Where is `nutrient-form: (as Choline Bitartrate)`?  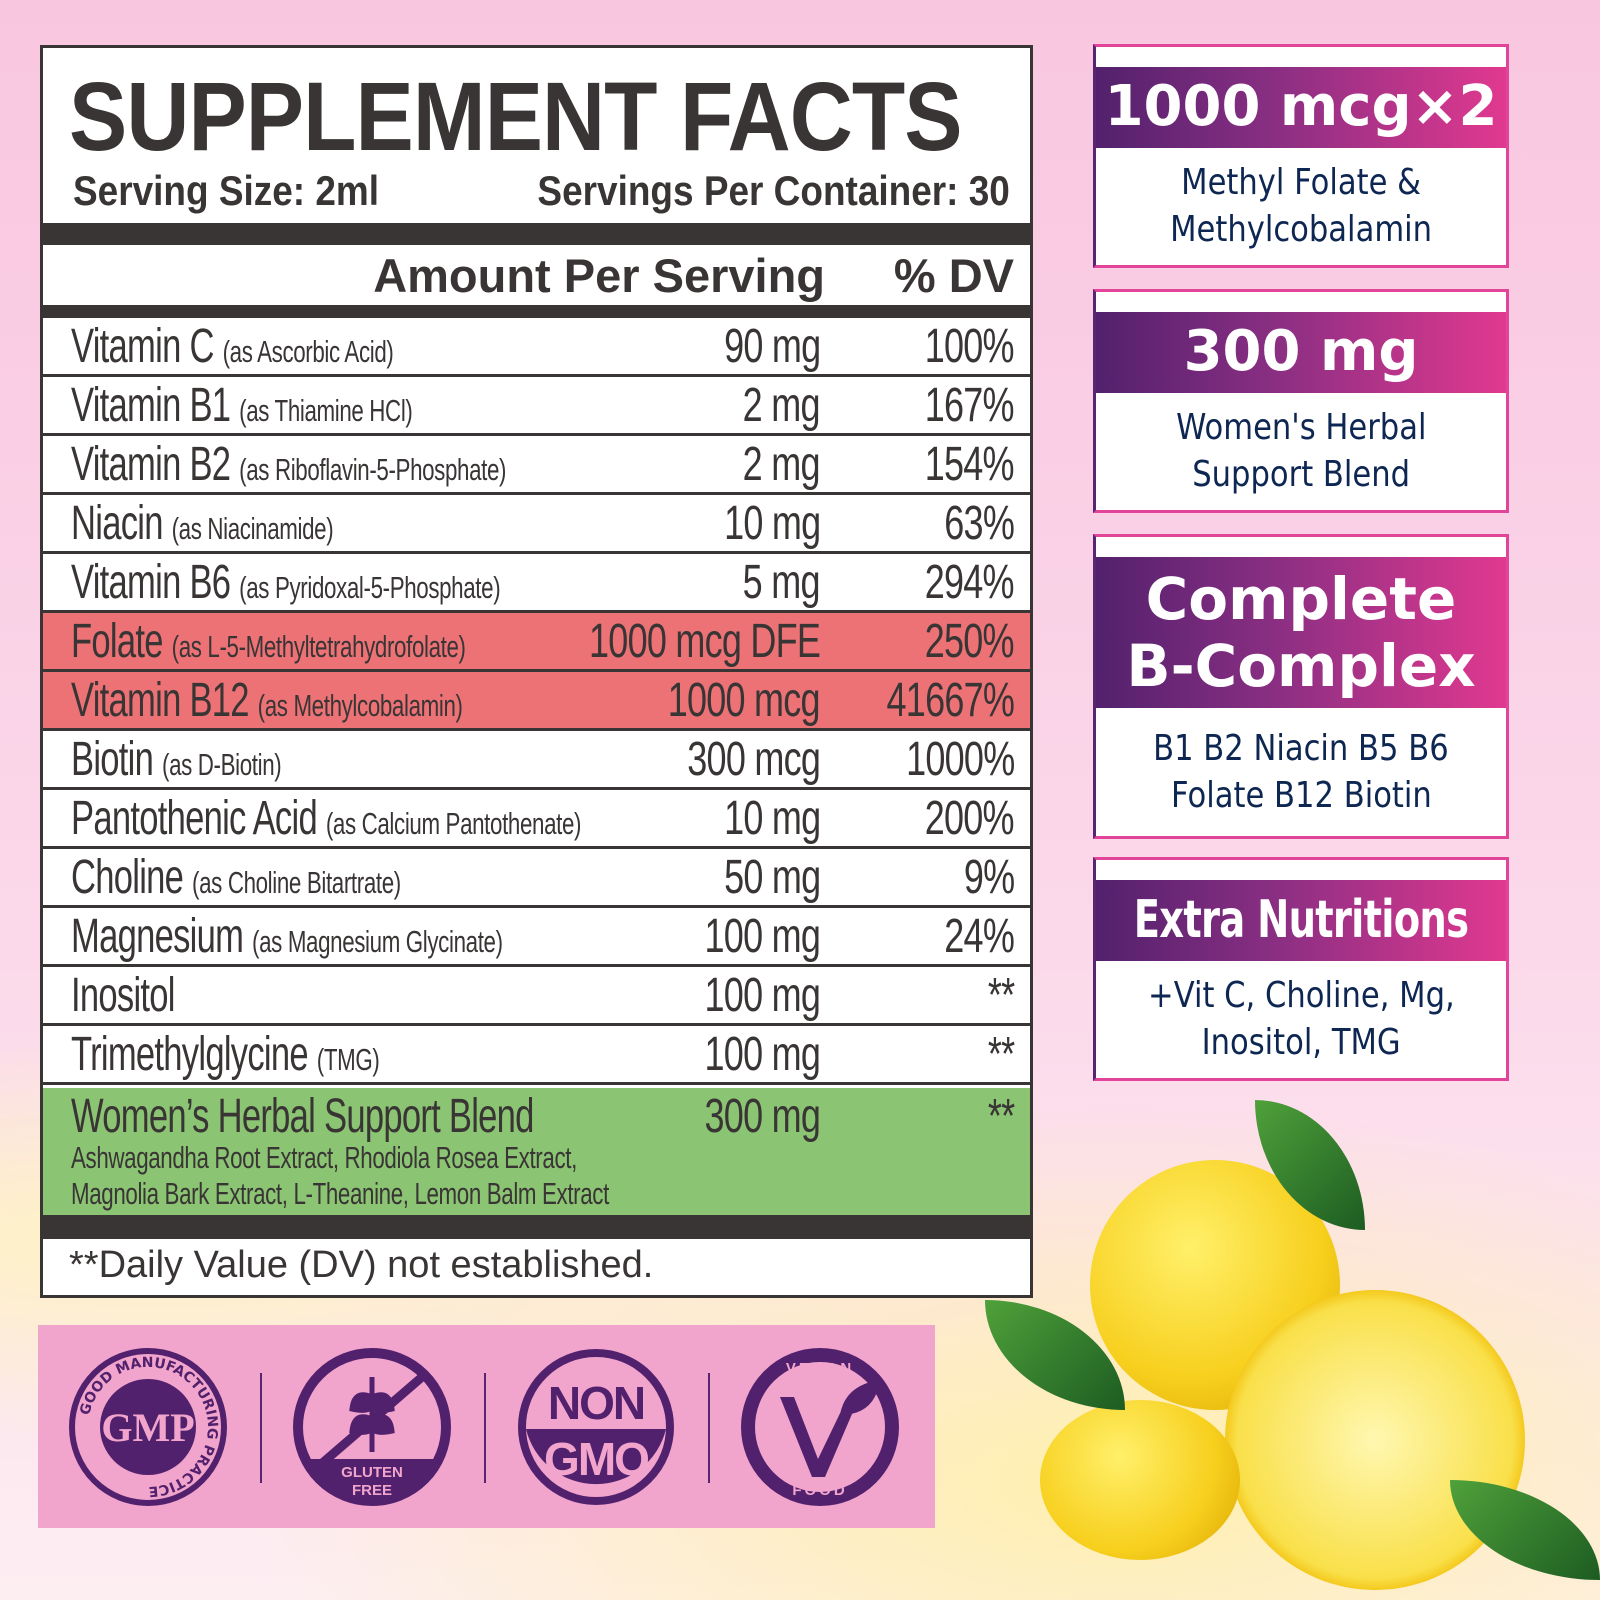 nutrient-form: (as Choline Bitartrate) is located at coordinates (296, 882).